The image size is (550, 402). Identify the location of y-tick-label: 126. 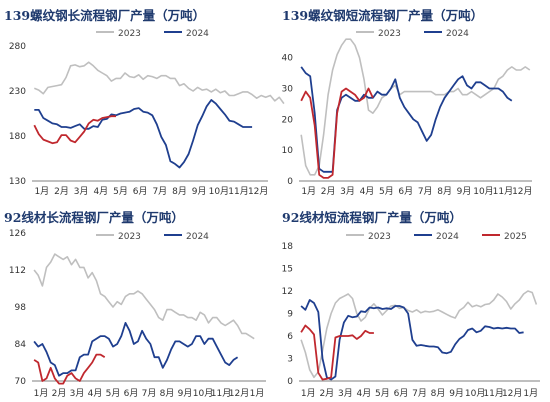
(17, 234).